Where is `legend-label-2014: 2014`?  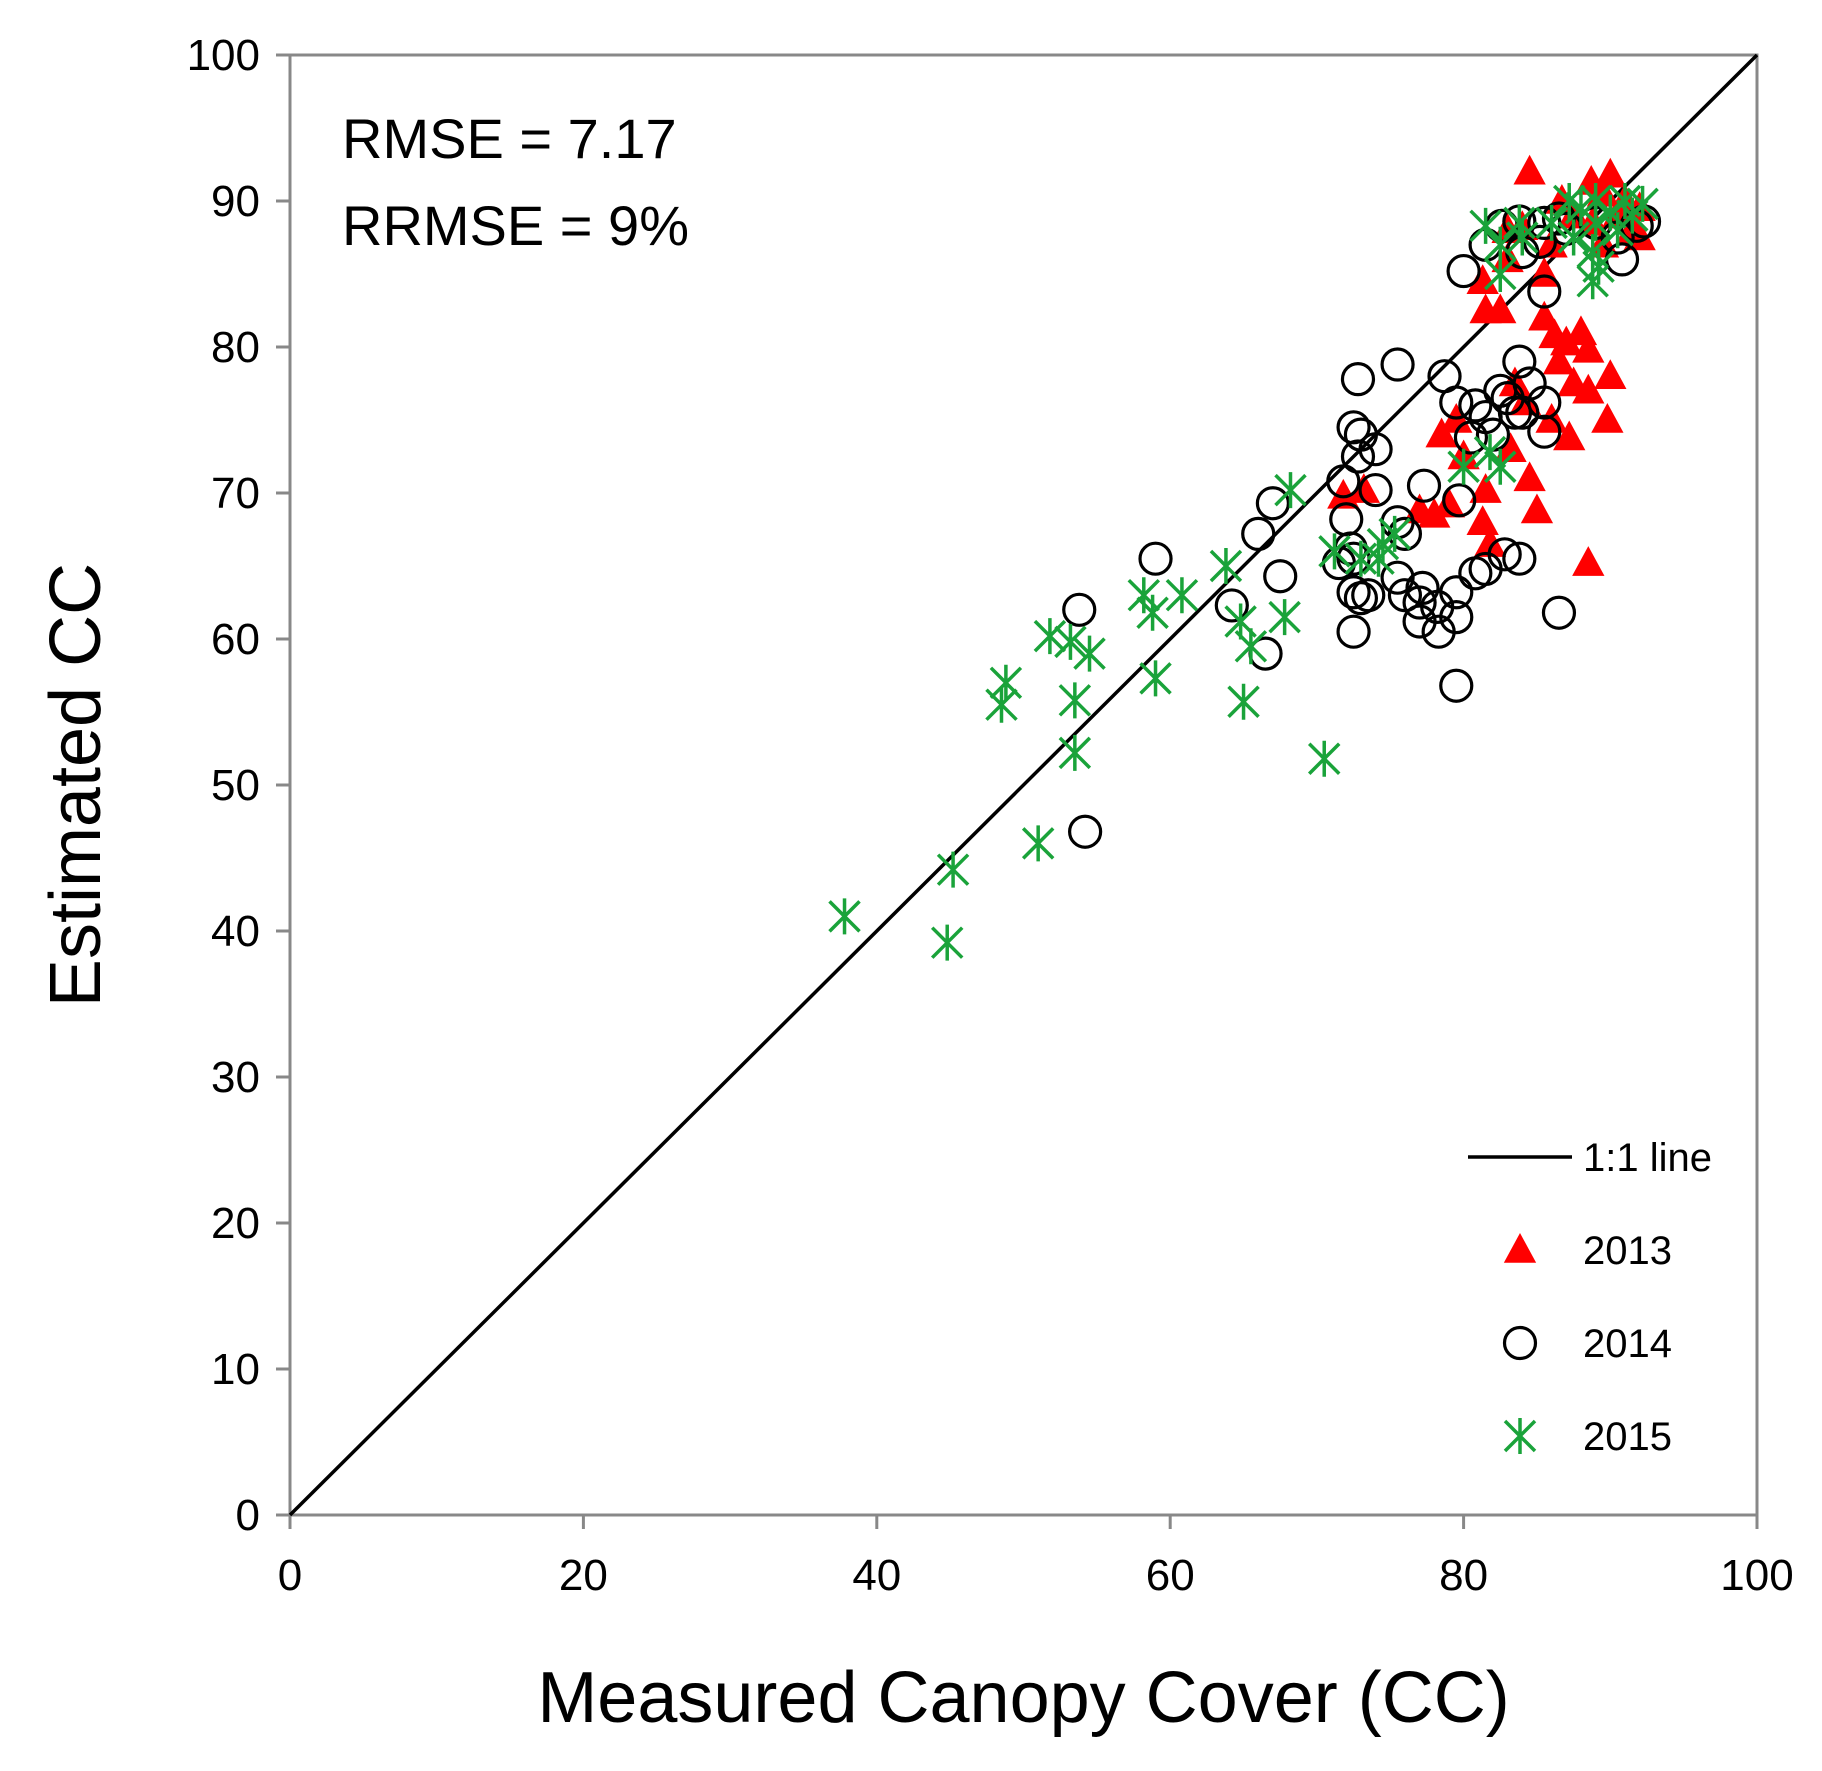 legend-label-2014: 2014 is located at coordinates (1627, 1344).